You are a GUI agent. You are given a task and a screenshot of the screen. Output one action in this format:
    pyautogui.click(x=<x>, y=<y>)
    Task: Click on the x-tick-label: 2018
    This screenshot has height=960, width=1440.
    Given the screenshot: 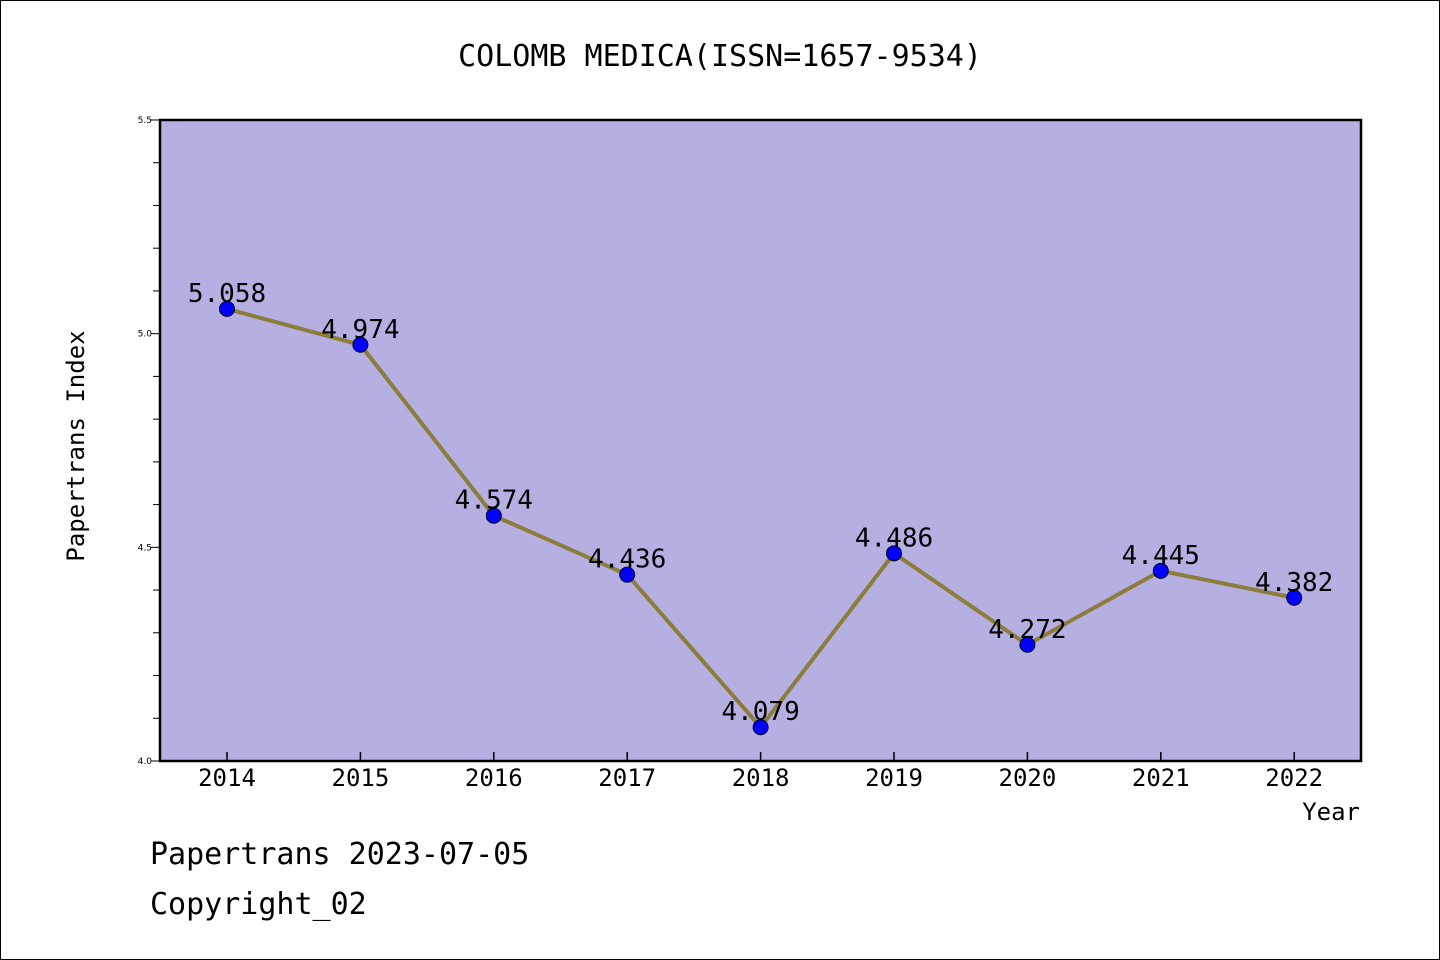 What is the action you would take?
    pyautogui.click(x=761, y=778)
    